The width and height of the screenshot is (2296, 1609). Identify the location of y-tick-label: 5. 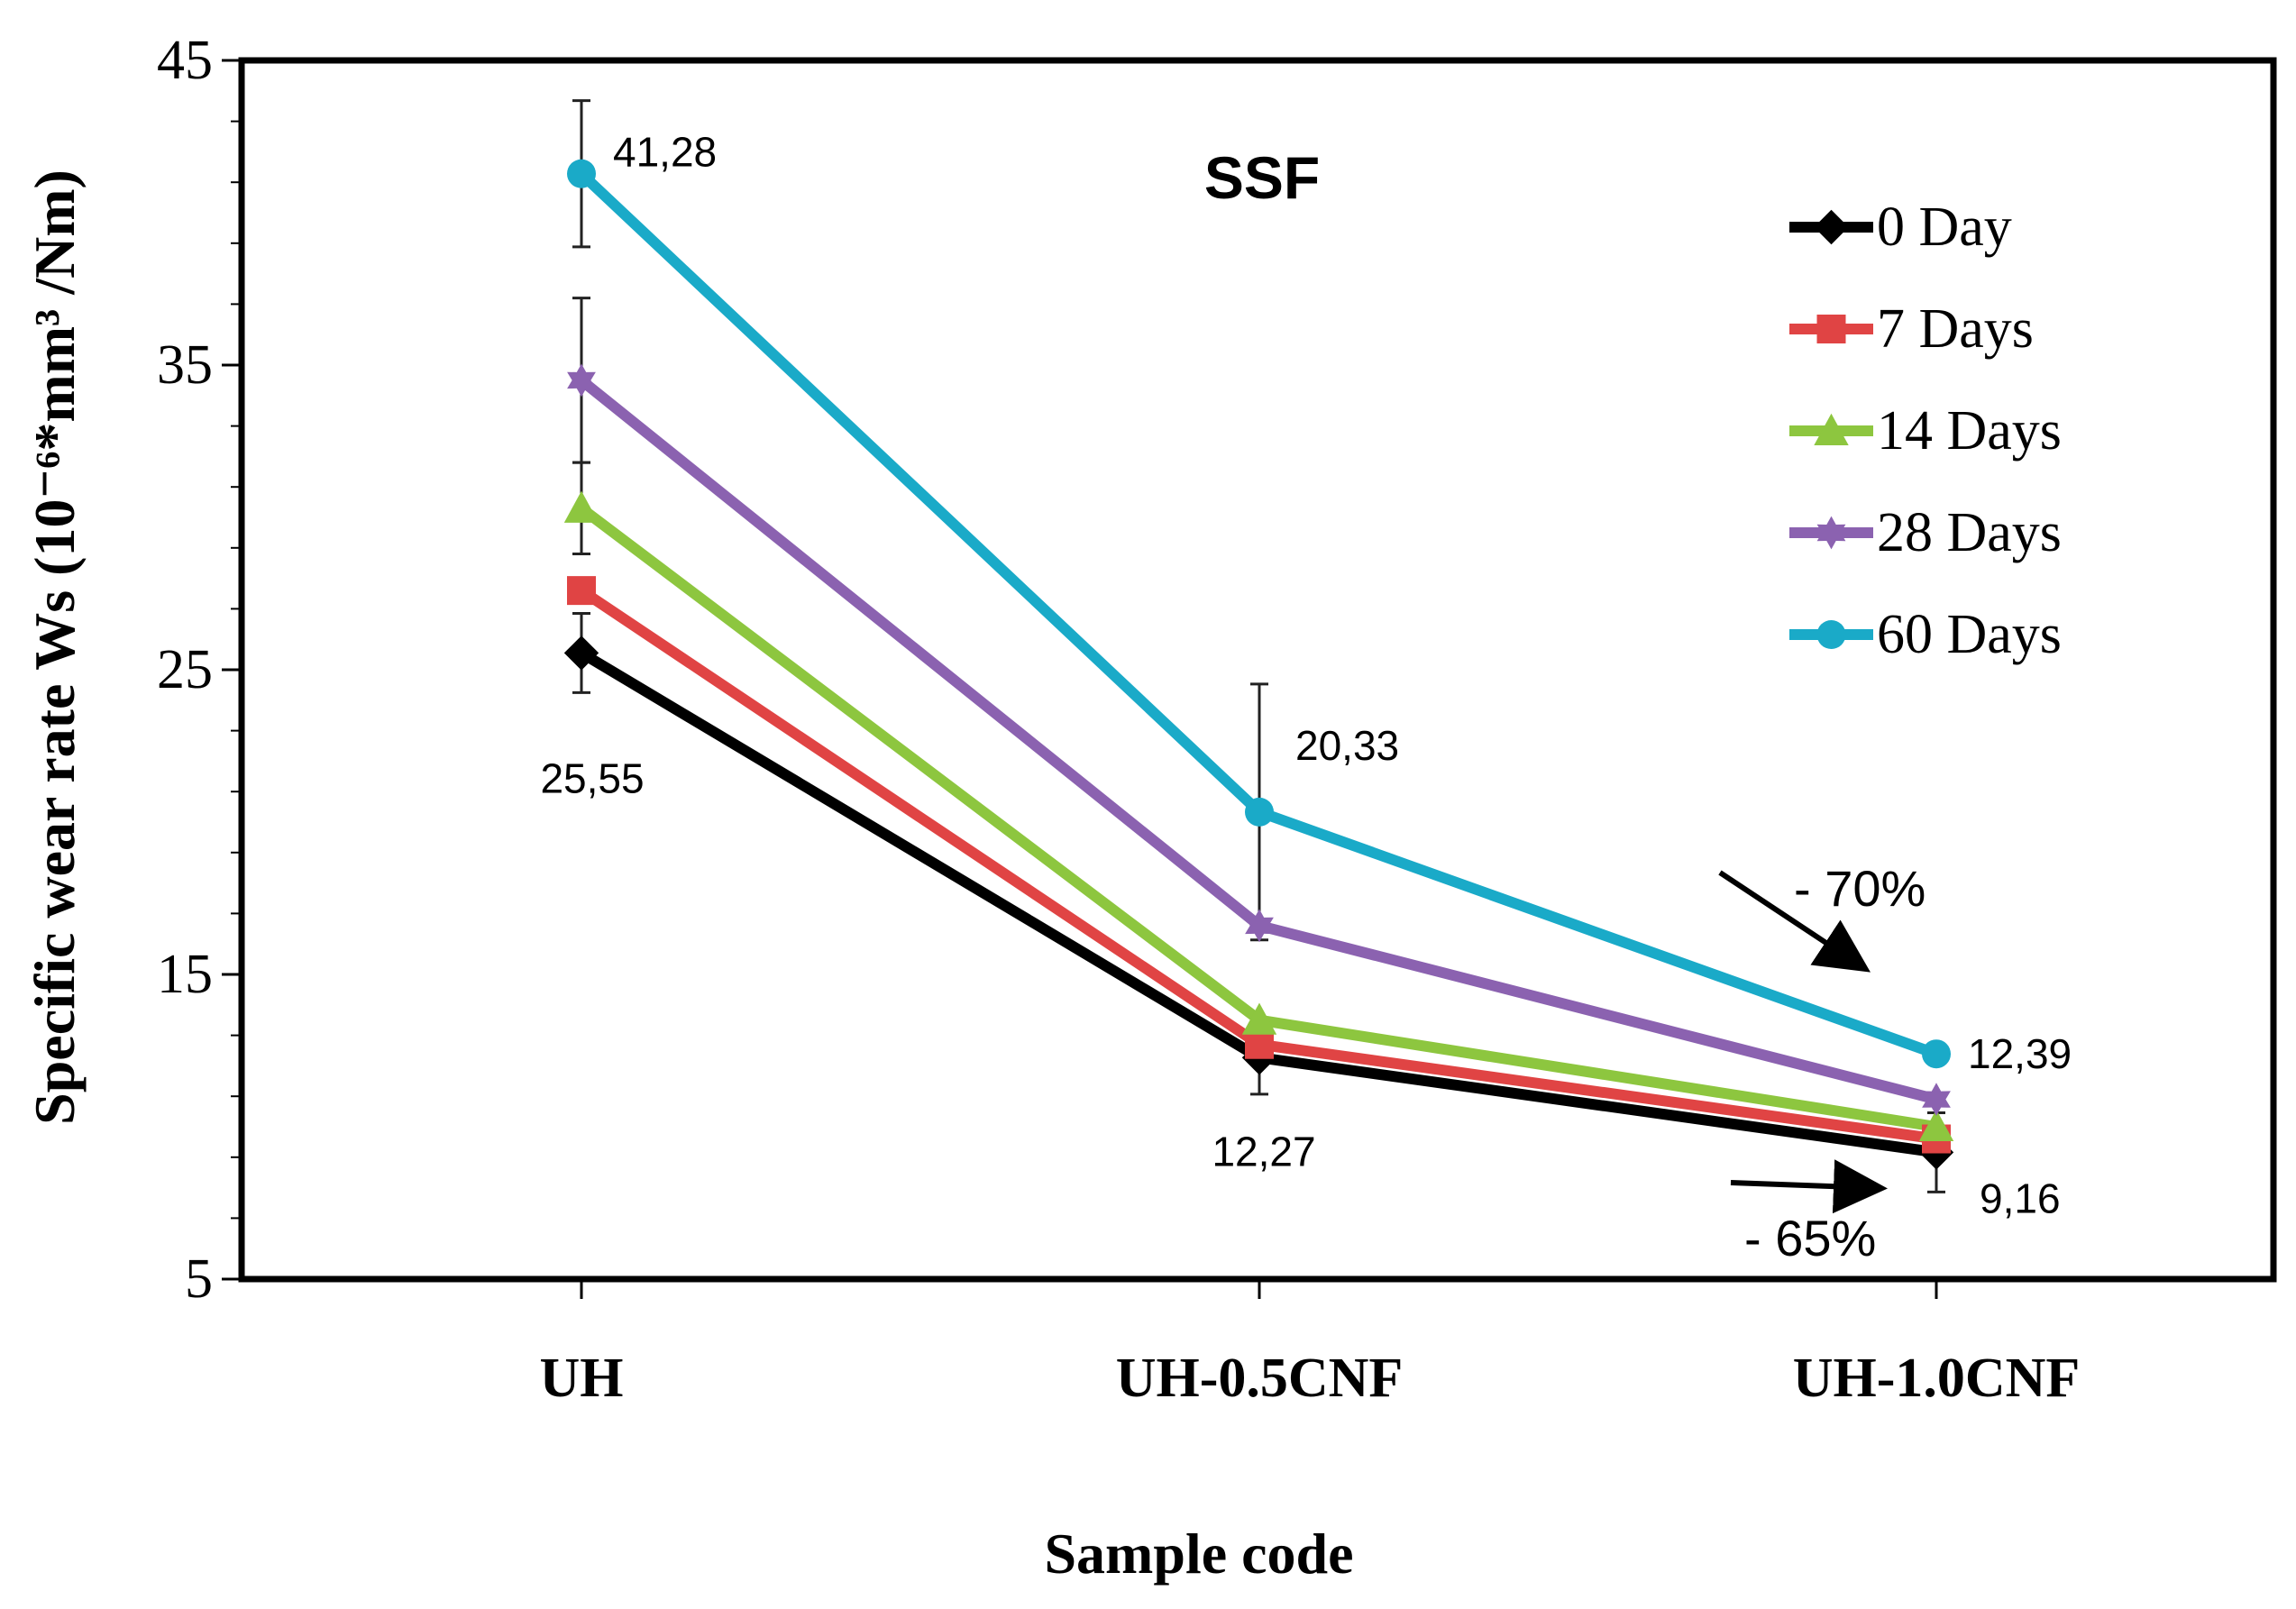
(199, 1279).